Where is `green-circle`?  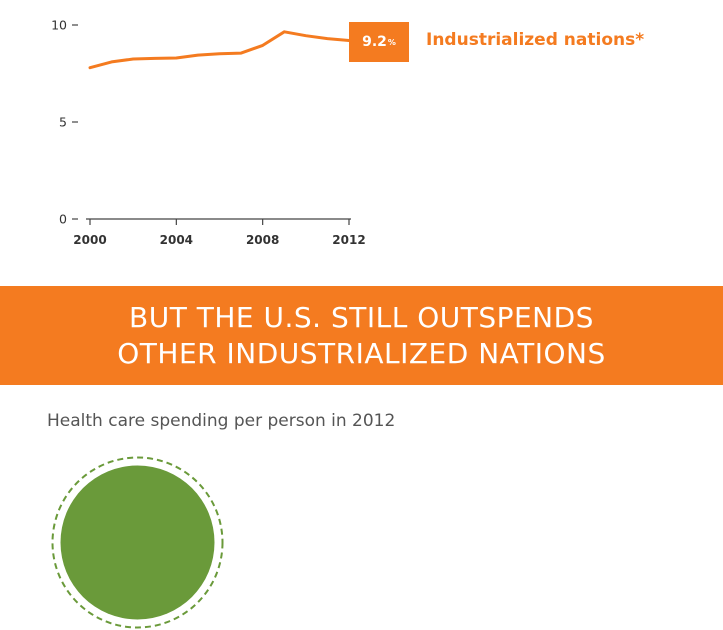
green-circle is located at coordinates (137, 542).